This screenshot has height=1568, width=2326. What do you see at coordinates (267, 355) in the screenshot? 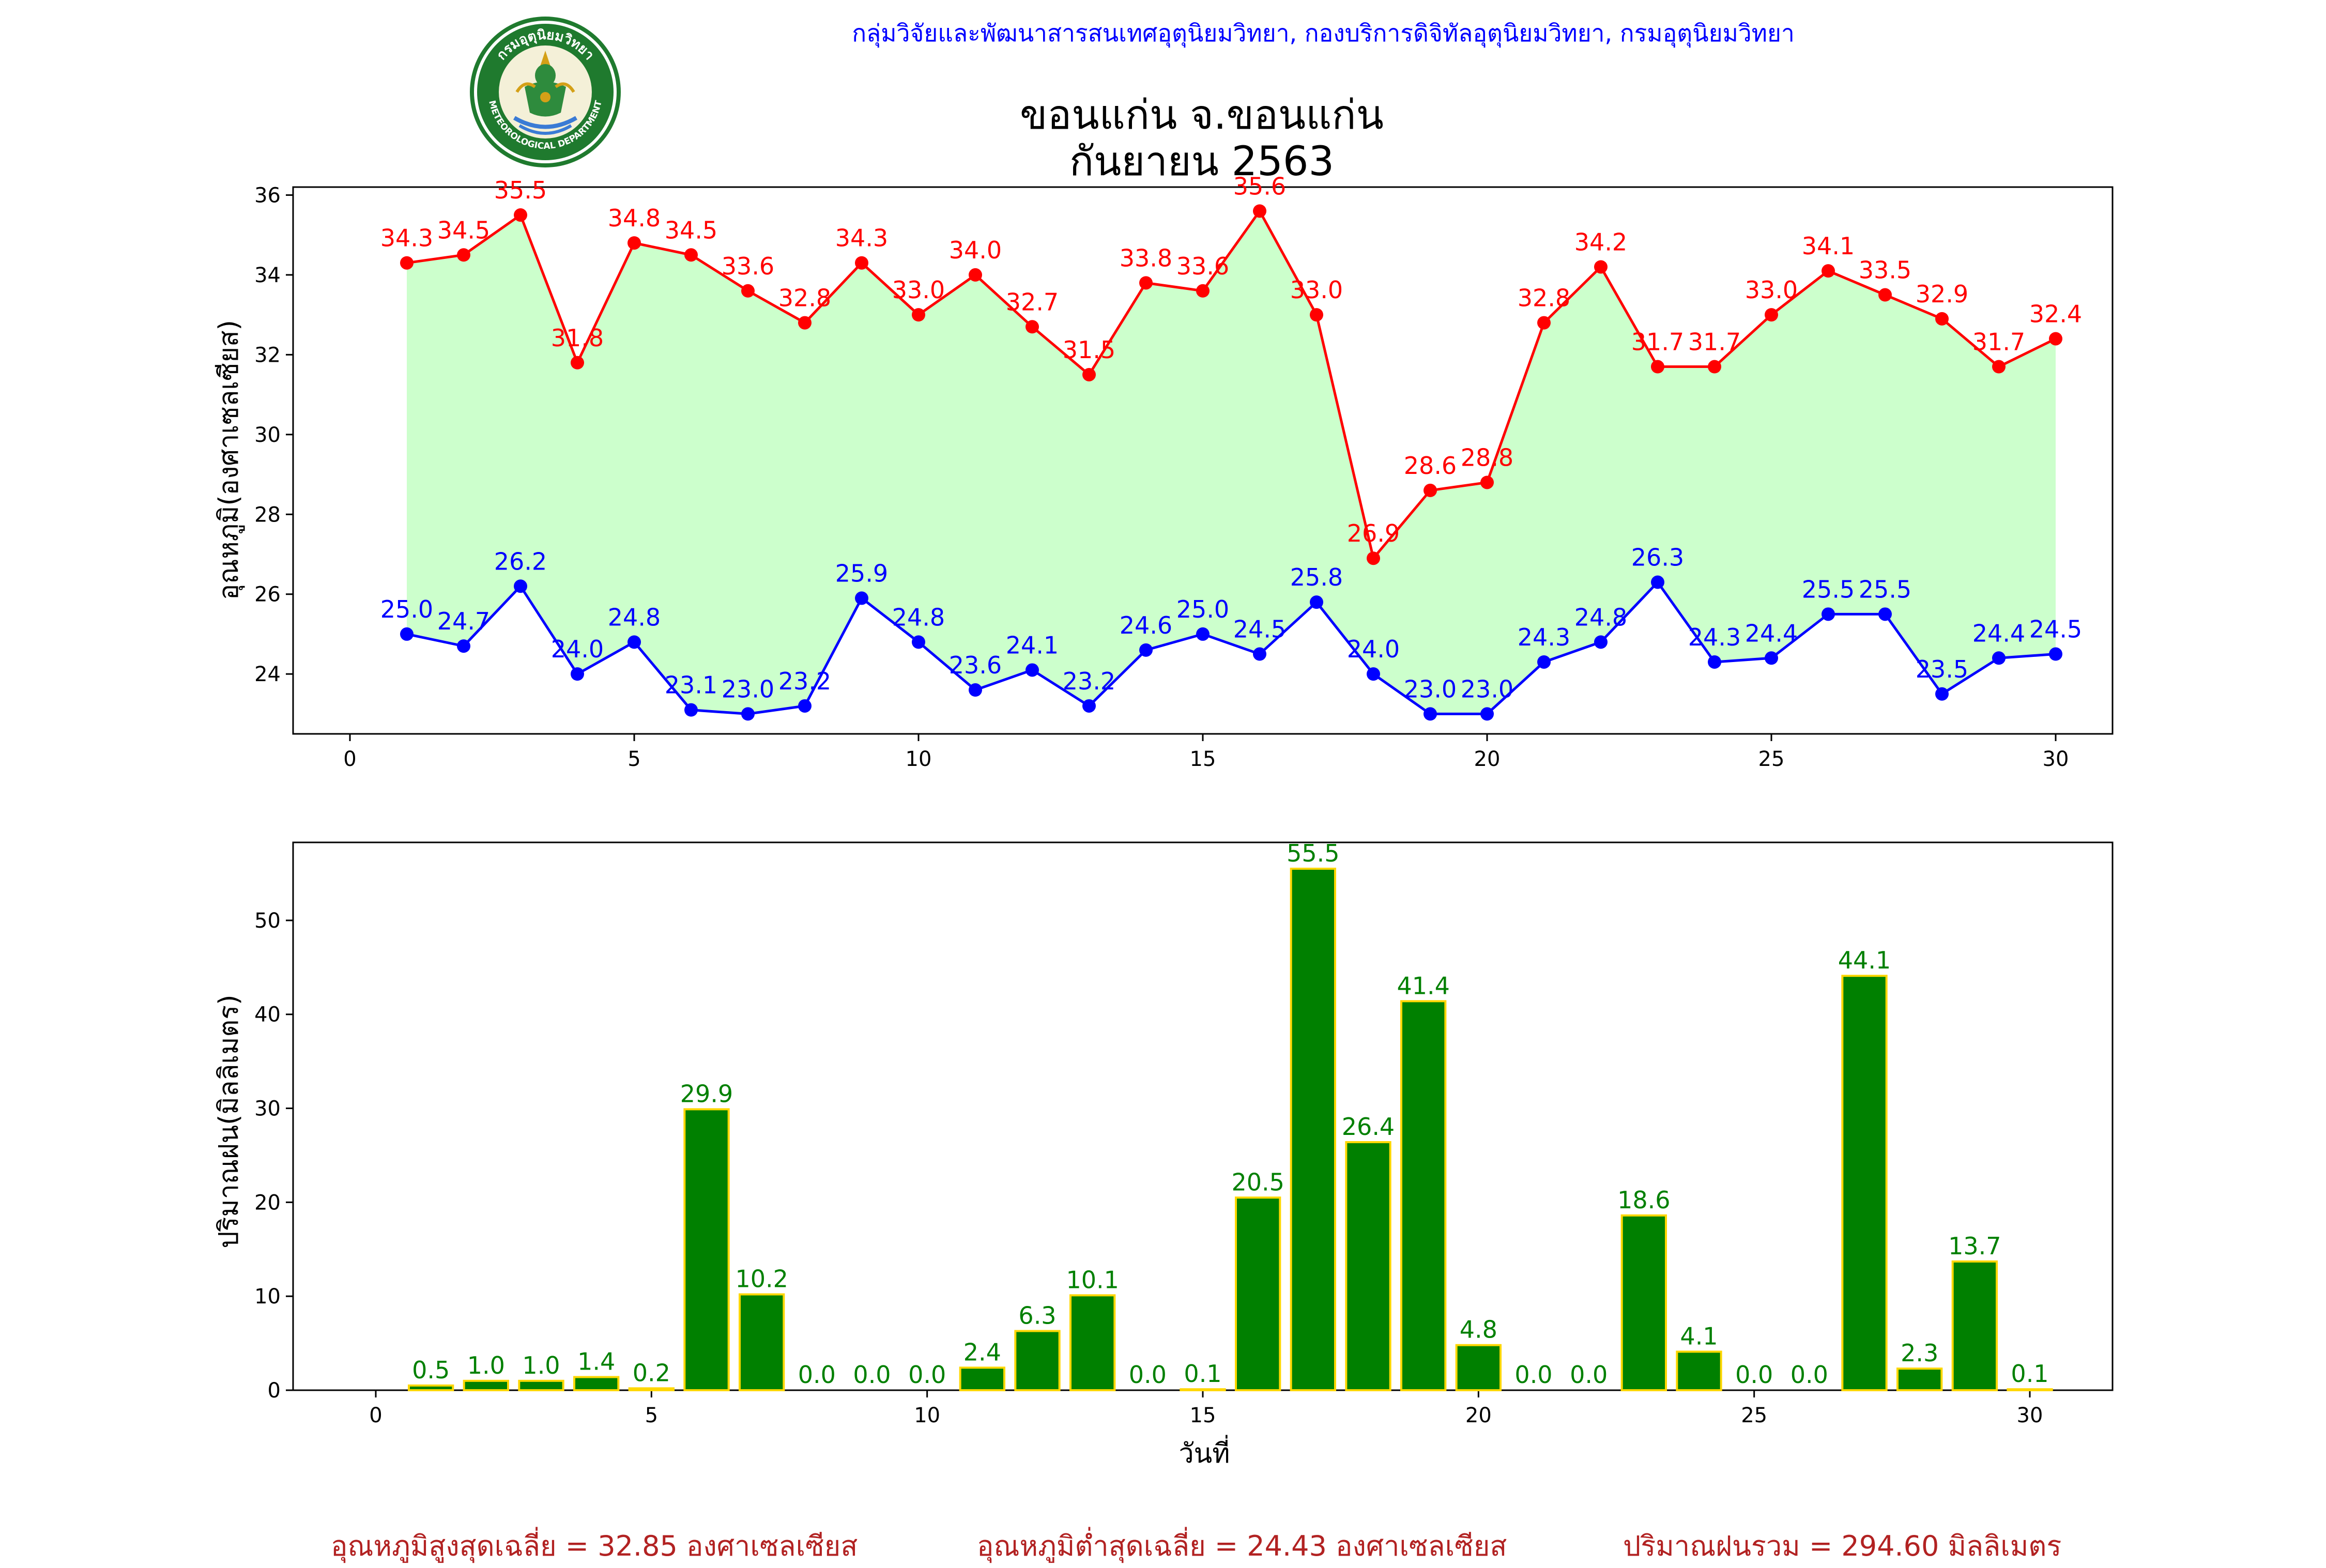
I see `temp-y-tick-label: 32` at bounding box center [267, 355].